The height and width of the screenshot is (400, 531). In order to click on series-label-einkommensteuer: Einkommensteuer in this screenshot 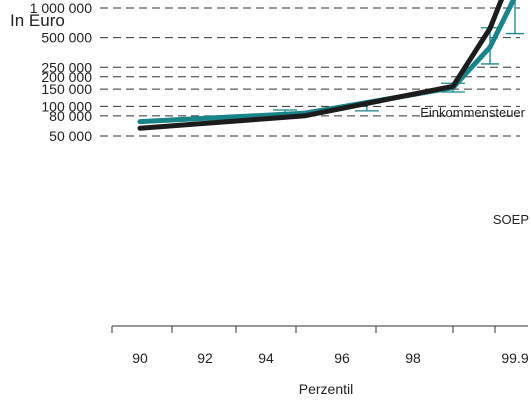, I will do `click(472, 112)`.